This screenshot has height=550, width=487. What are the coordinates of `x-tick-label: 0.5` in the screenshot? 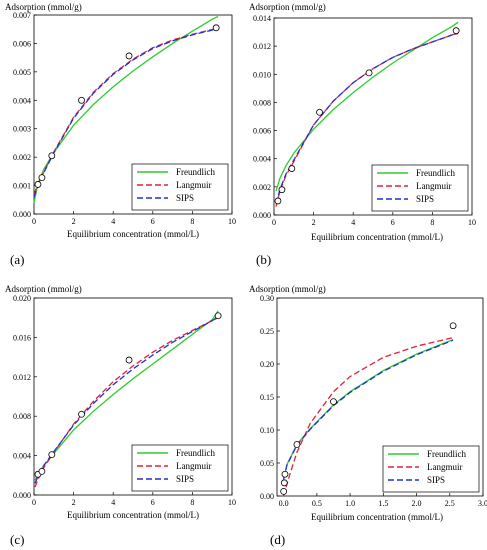 It's located at (317, 503).